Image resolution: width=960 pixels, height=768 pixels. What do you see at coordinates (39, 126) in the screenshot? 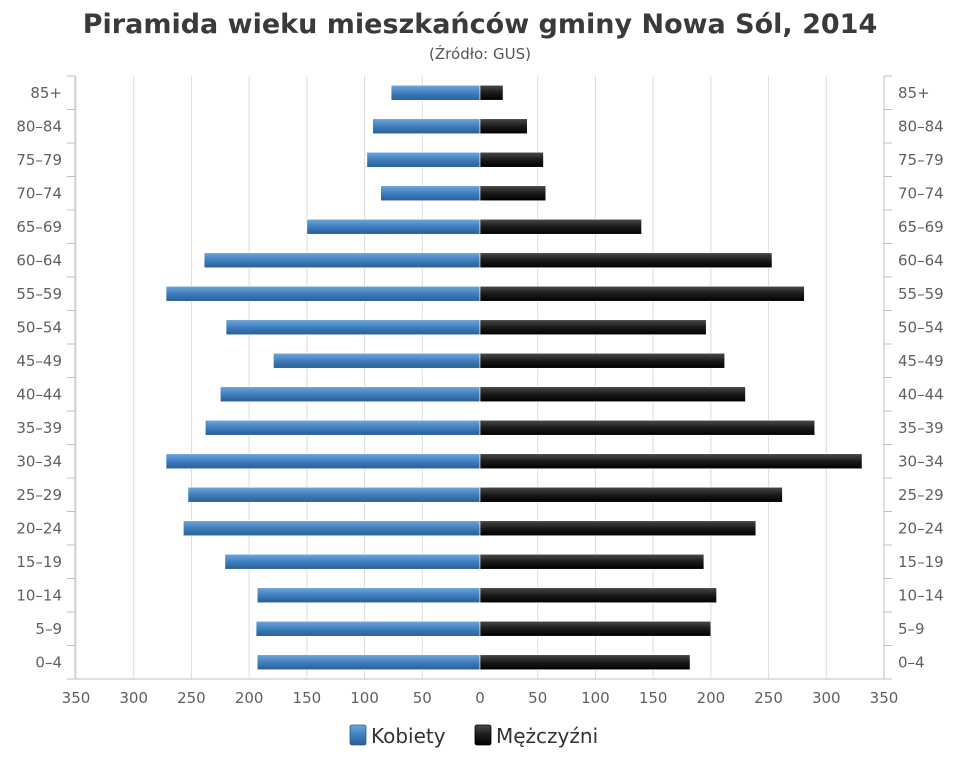
I see `category-label-left: 80–84` at bounding box center [39, 126].